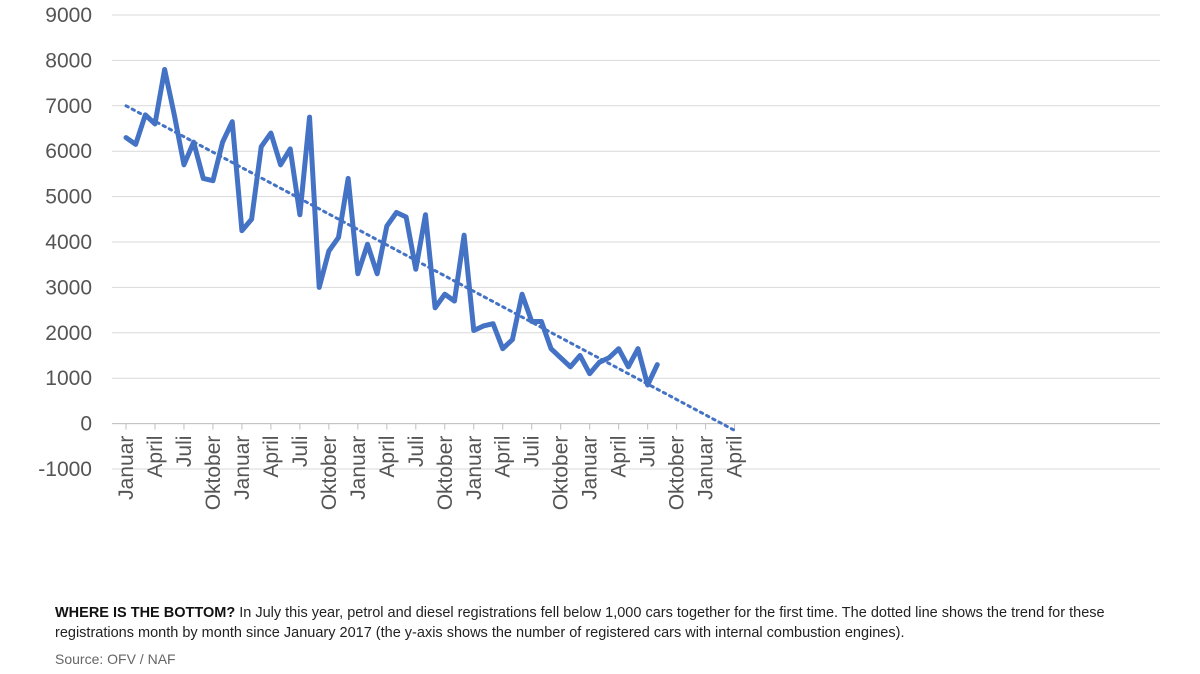 This screenshot has width=1200, height=674. Describe the element at coordinates (145, 613) in the screenshot. I see `caption-headline: WHERE IS THE BOTTOM?` at that location.